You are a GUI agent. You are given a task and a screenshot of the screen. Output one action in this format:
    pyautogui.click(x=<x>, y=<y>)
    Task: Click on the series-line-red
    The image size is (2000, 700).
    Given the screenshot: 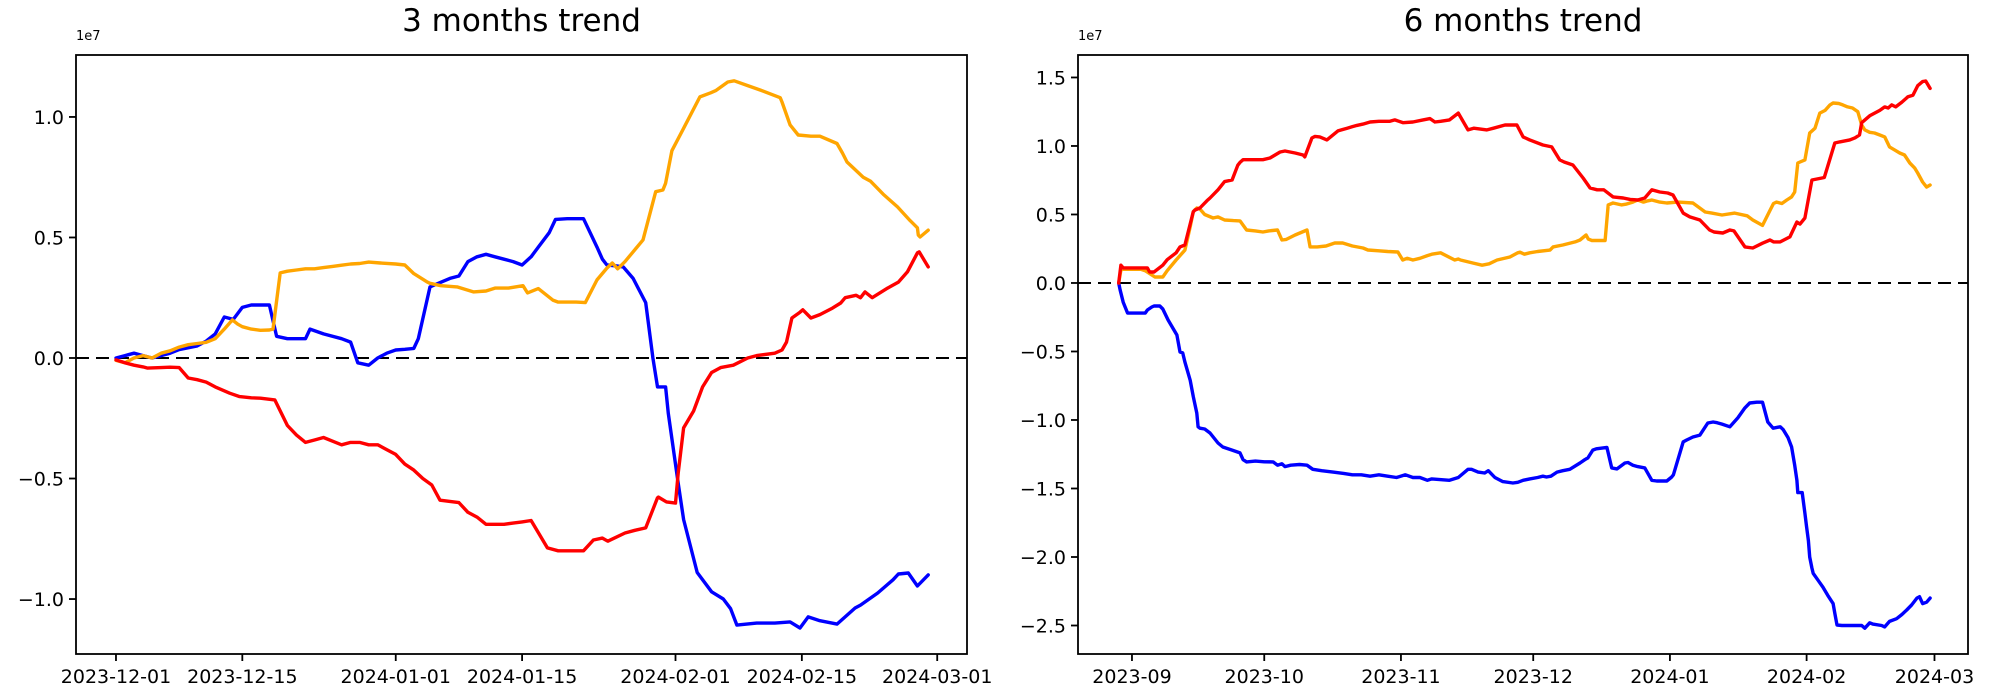 What is the action you would take?
    pyautogui.click(x=1524, y=182)
    